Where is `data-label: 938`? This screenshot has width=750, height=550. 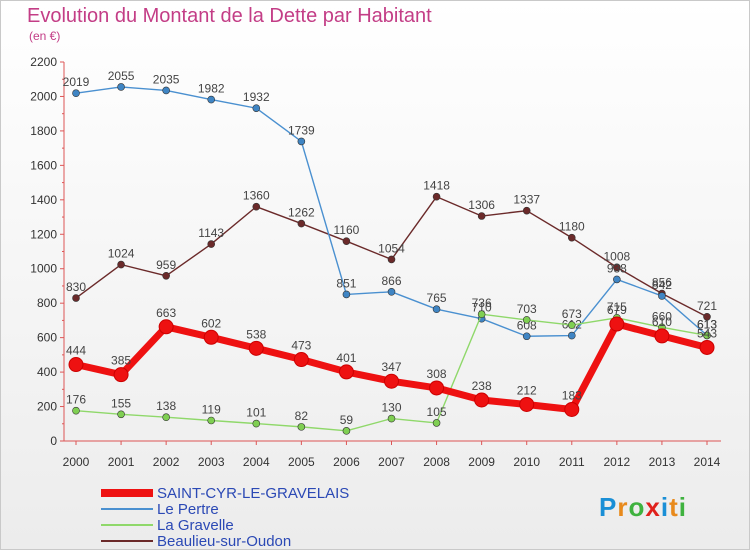
data-label: 938 is located at coordinates (617, 268).